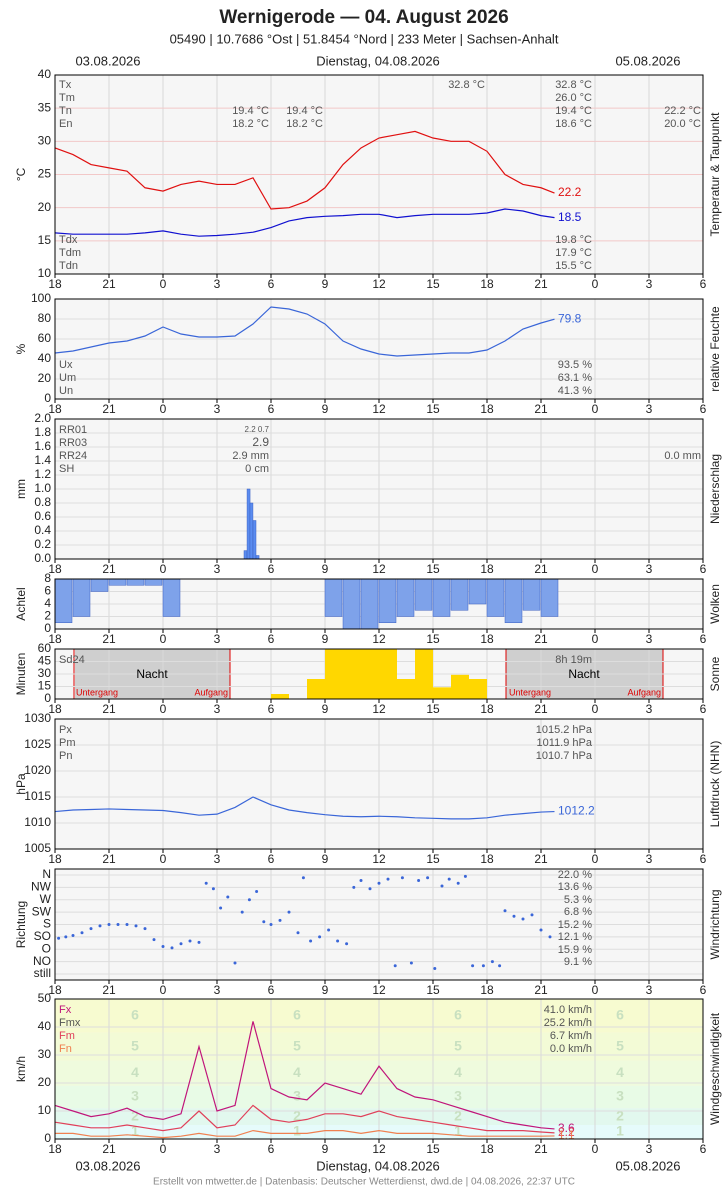 This screenshot has height=1190, width=728. I want to click on stat-value: Aufgang, so click(211, 692).